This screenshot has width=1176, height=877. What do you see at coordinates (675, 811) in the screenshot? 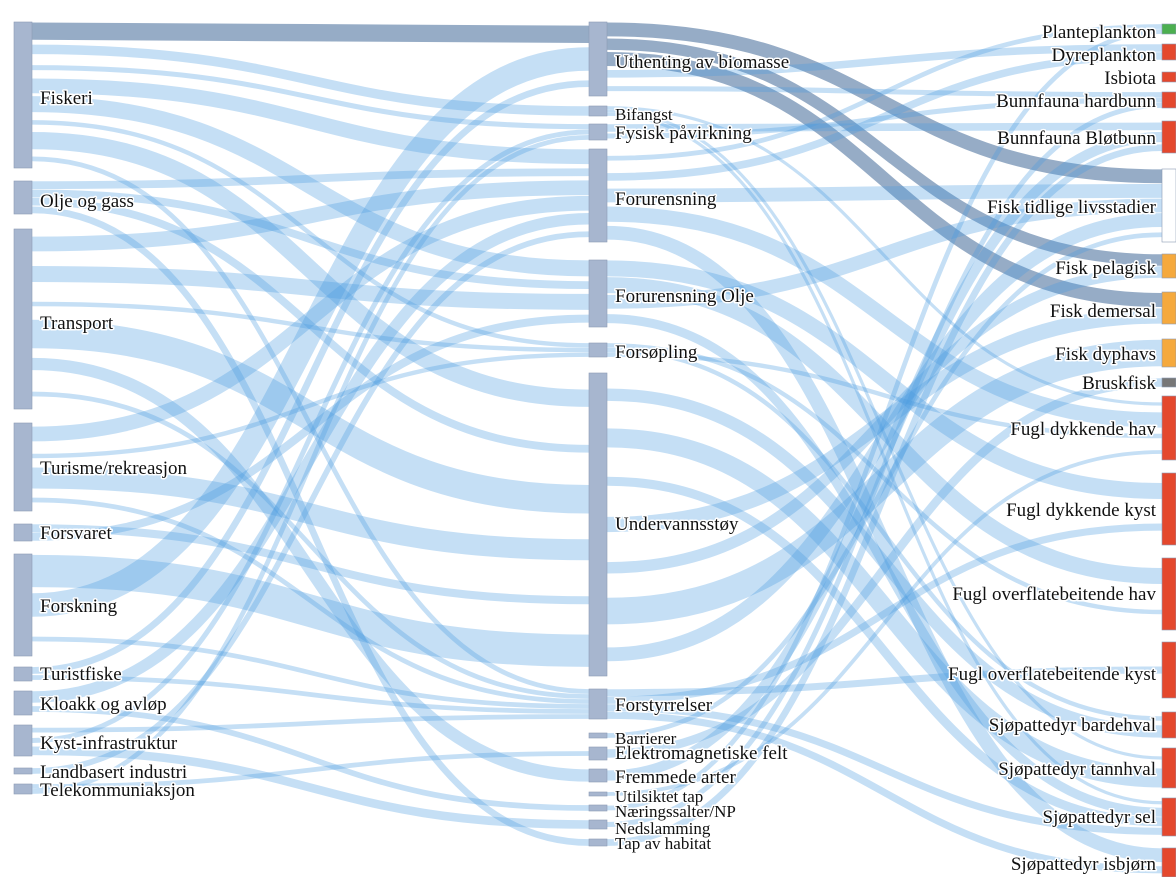
I see `pressure-label-naering: Næringssalter/NP` at bounding box center [675, 811].